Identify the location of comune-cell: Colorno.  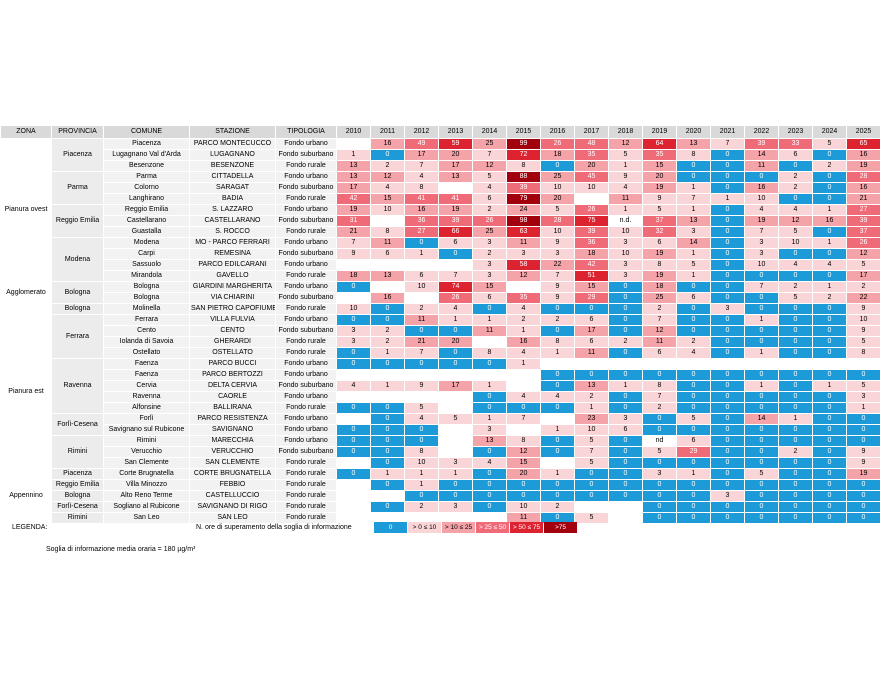
(146, 188).